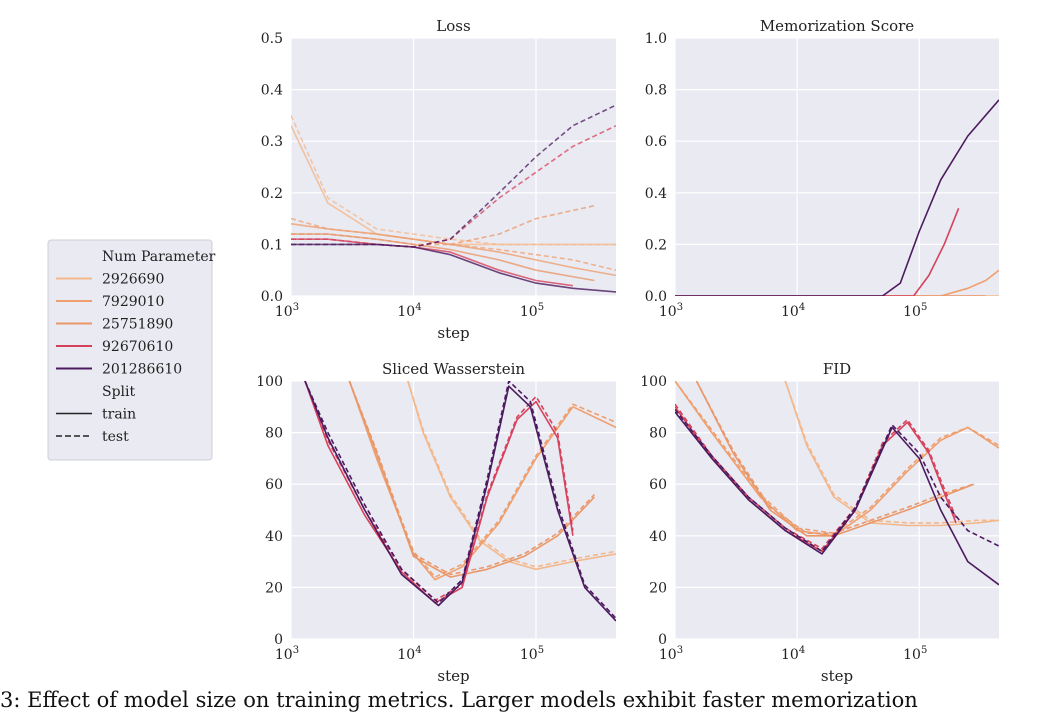 This screenshot has width=1039, height=722. What do you see at coordinates (656, 39) in the screenshot?
I see `y-tick-label: 1.0` at bounding box center [656, 39].